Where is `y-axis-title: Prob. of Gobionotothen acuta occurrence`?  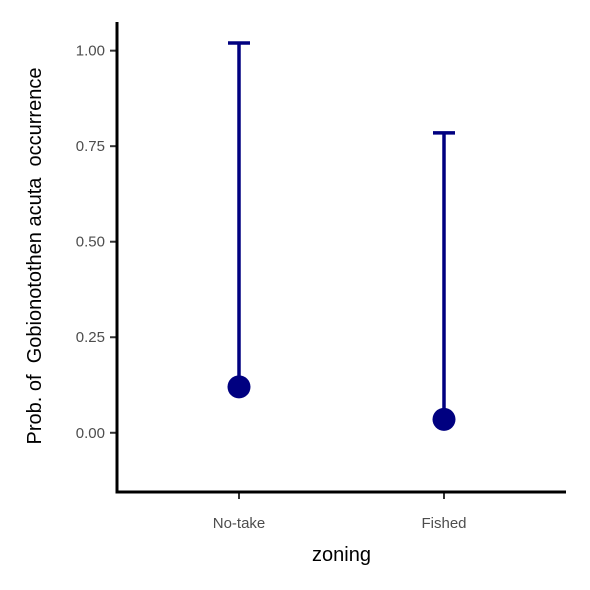
y-axis-title: Prob. of Gobionotothen acuta occurrence is located at coordinates (35, 256).